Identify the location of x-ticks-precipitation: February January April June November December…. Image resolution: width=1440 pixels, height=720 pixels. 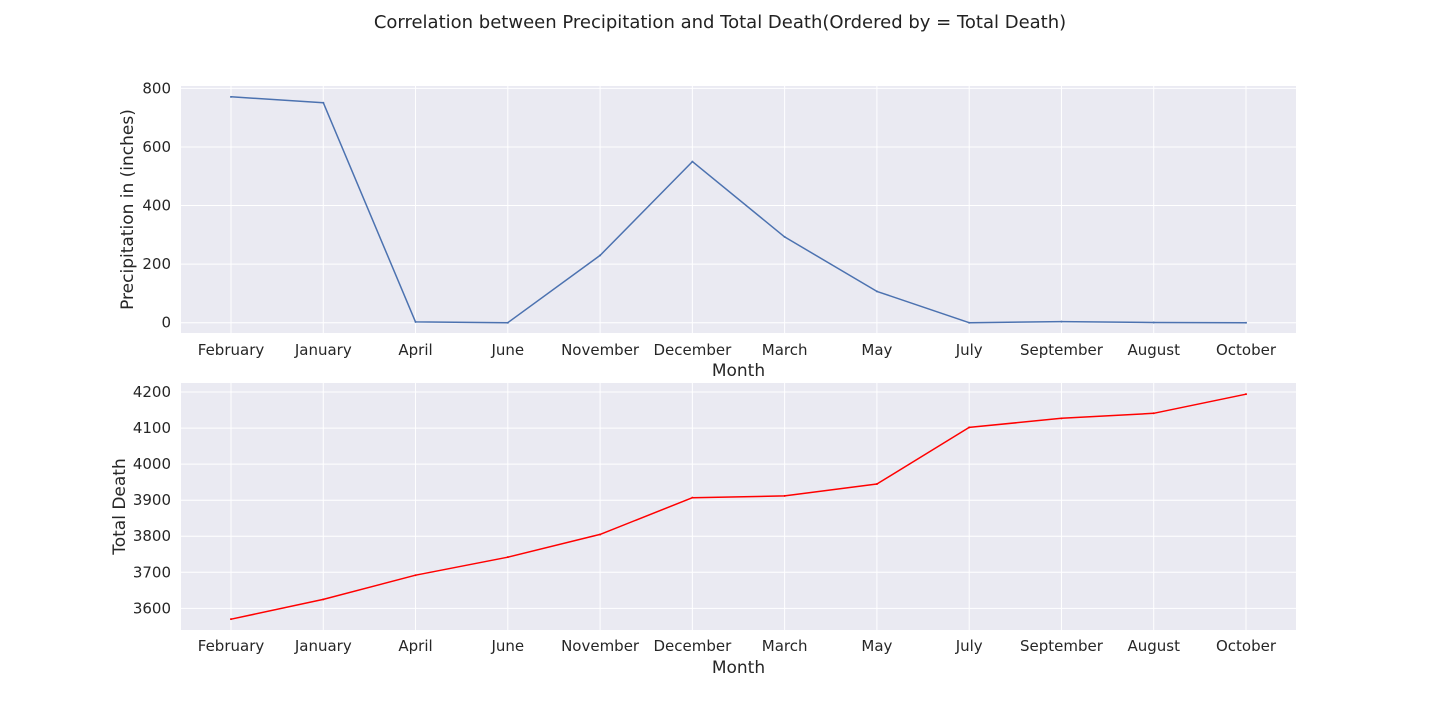
(737, 350).